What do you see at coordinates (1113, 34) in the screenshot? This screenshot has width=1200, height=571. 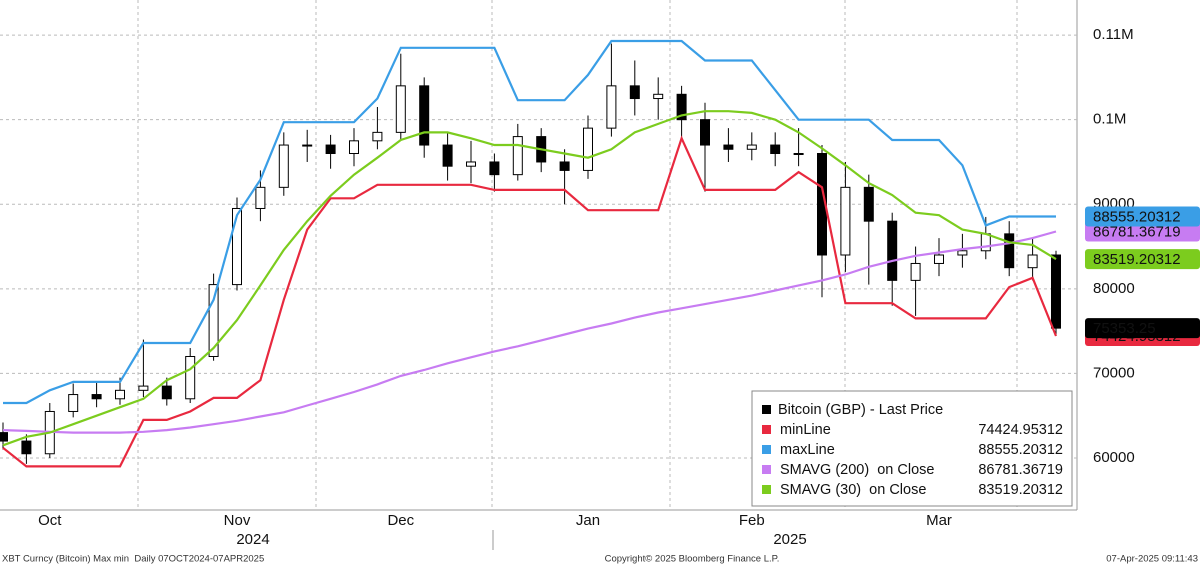 I see `y-tick-label: 0.11M` at bounding box center [1113, 34].